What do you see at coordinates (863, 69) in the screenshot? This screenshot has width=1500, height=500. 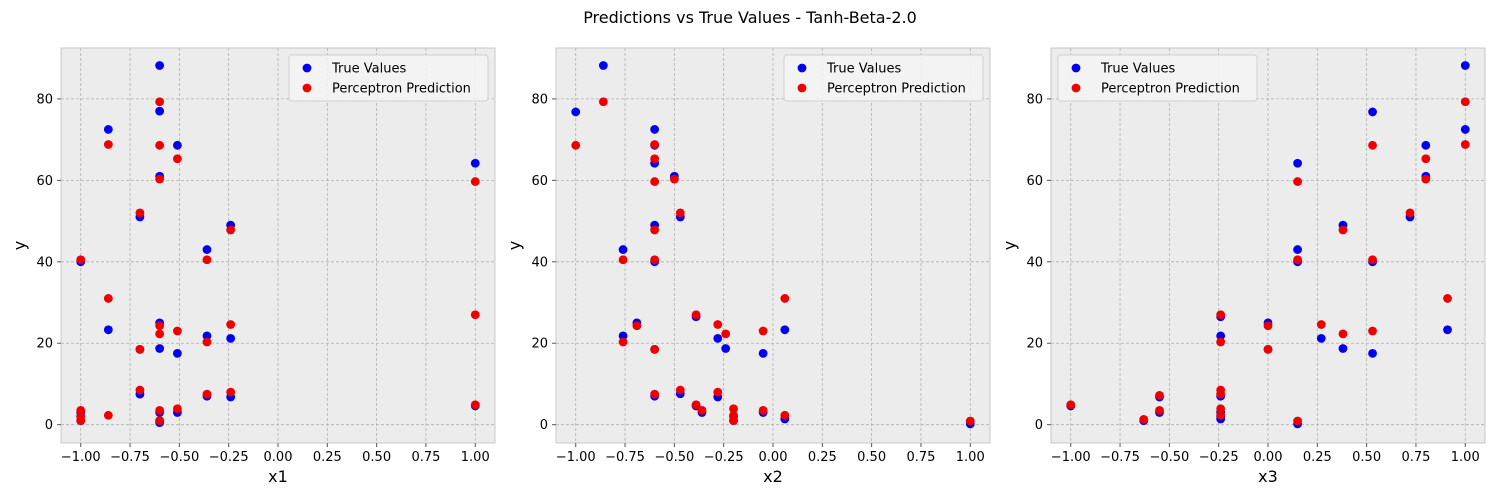 I see `legend-label: True Values` at bounding box center [863, 69].